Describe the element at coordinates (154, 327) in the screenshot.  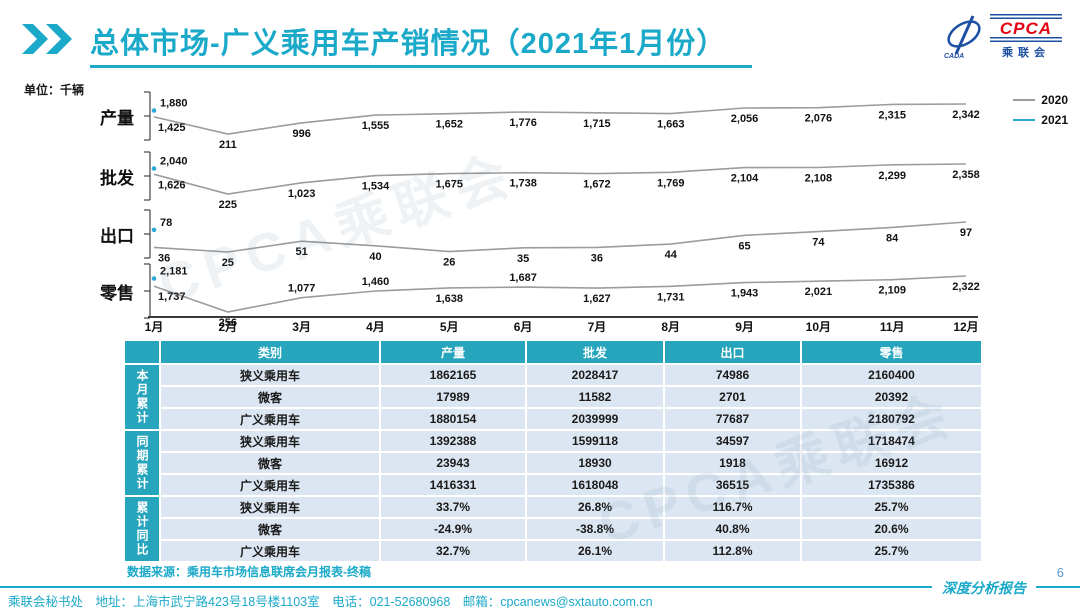
I see `month-label-0: 1月` at that location.